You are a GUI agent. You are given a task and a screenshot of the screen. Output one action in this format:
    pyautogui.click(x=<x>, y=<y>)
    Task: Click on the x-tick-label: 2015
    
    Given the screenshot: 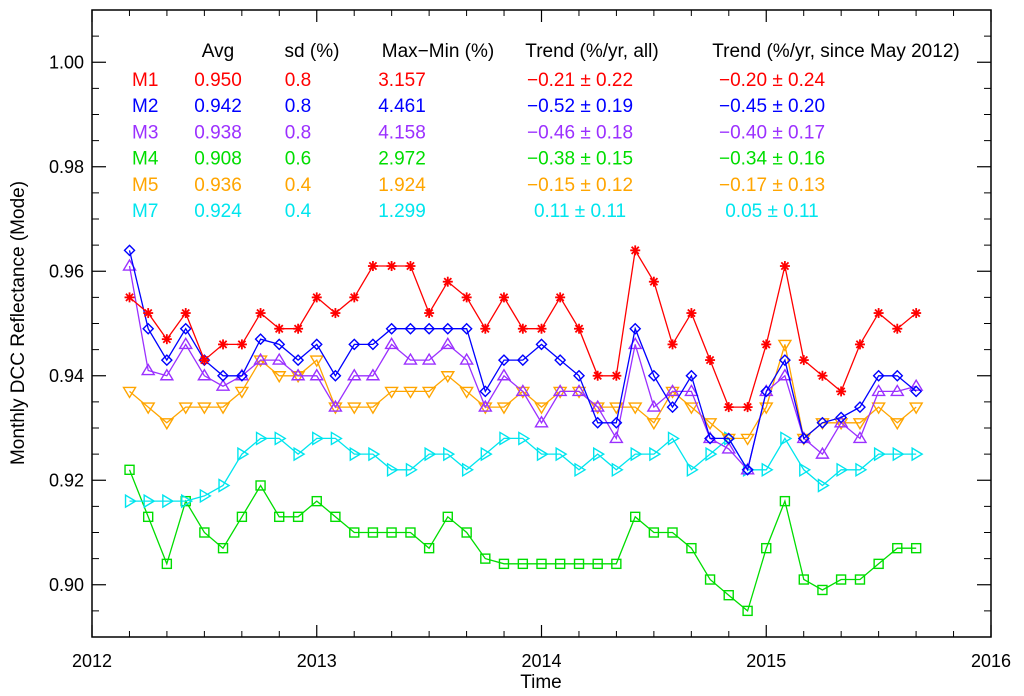 What is the action you would take?
    pyautogui.click(x=766, y=661)
    